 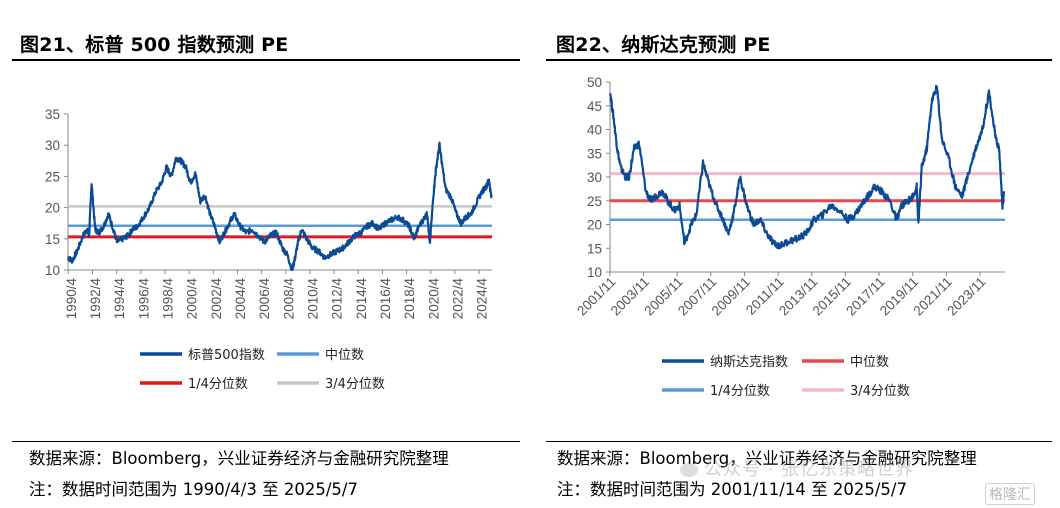 What do you see at coordinates (52, 145) in the screenshot?
I see `sp500-y-tick-label: 30` at bounding box center [52, 145].